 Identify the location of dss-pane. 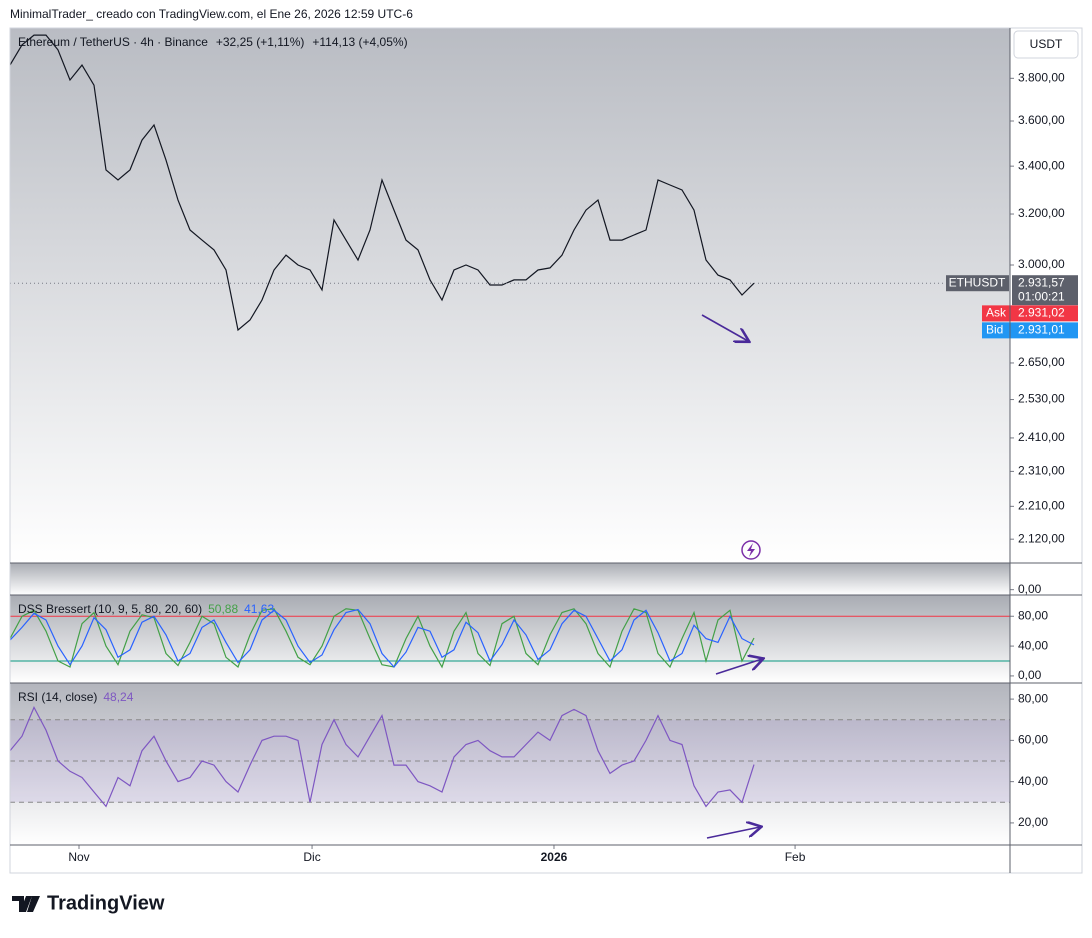
(510, 639).